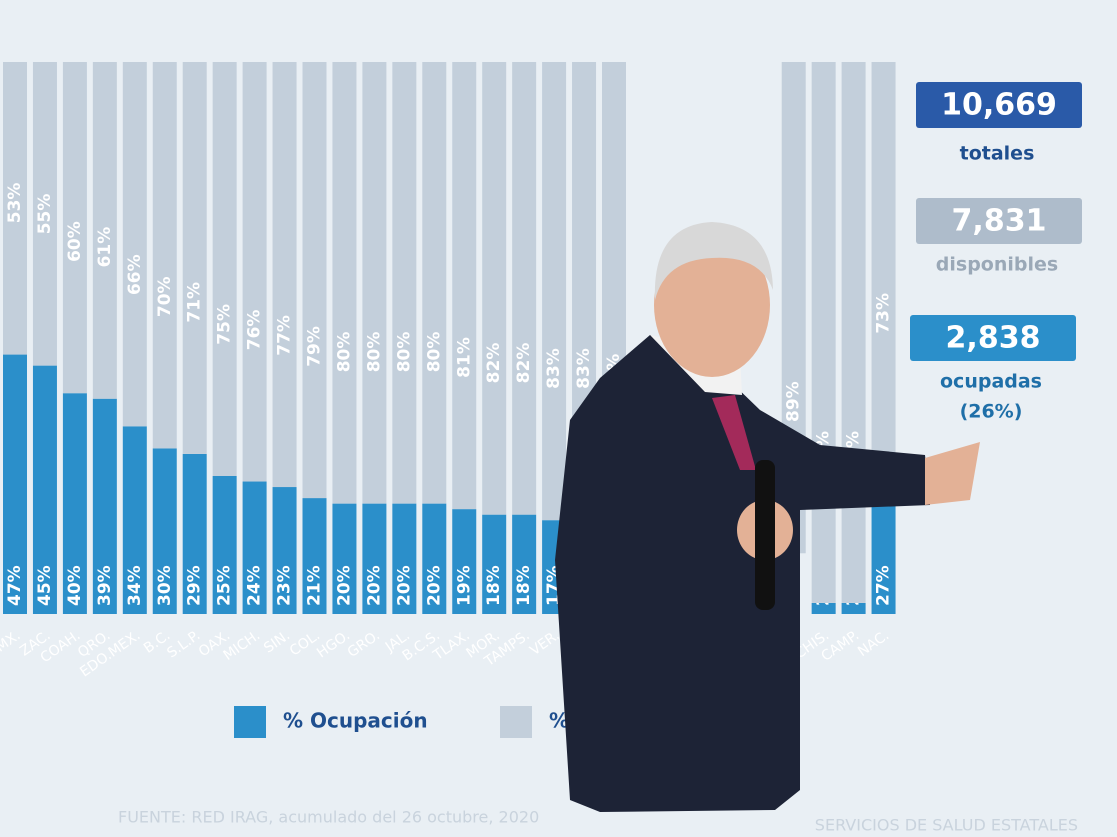 The image size is (1117, 837). I want to click on occupied-label: 24%, so click(255, 585).